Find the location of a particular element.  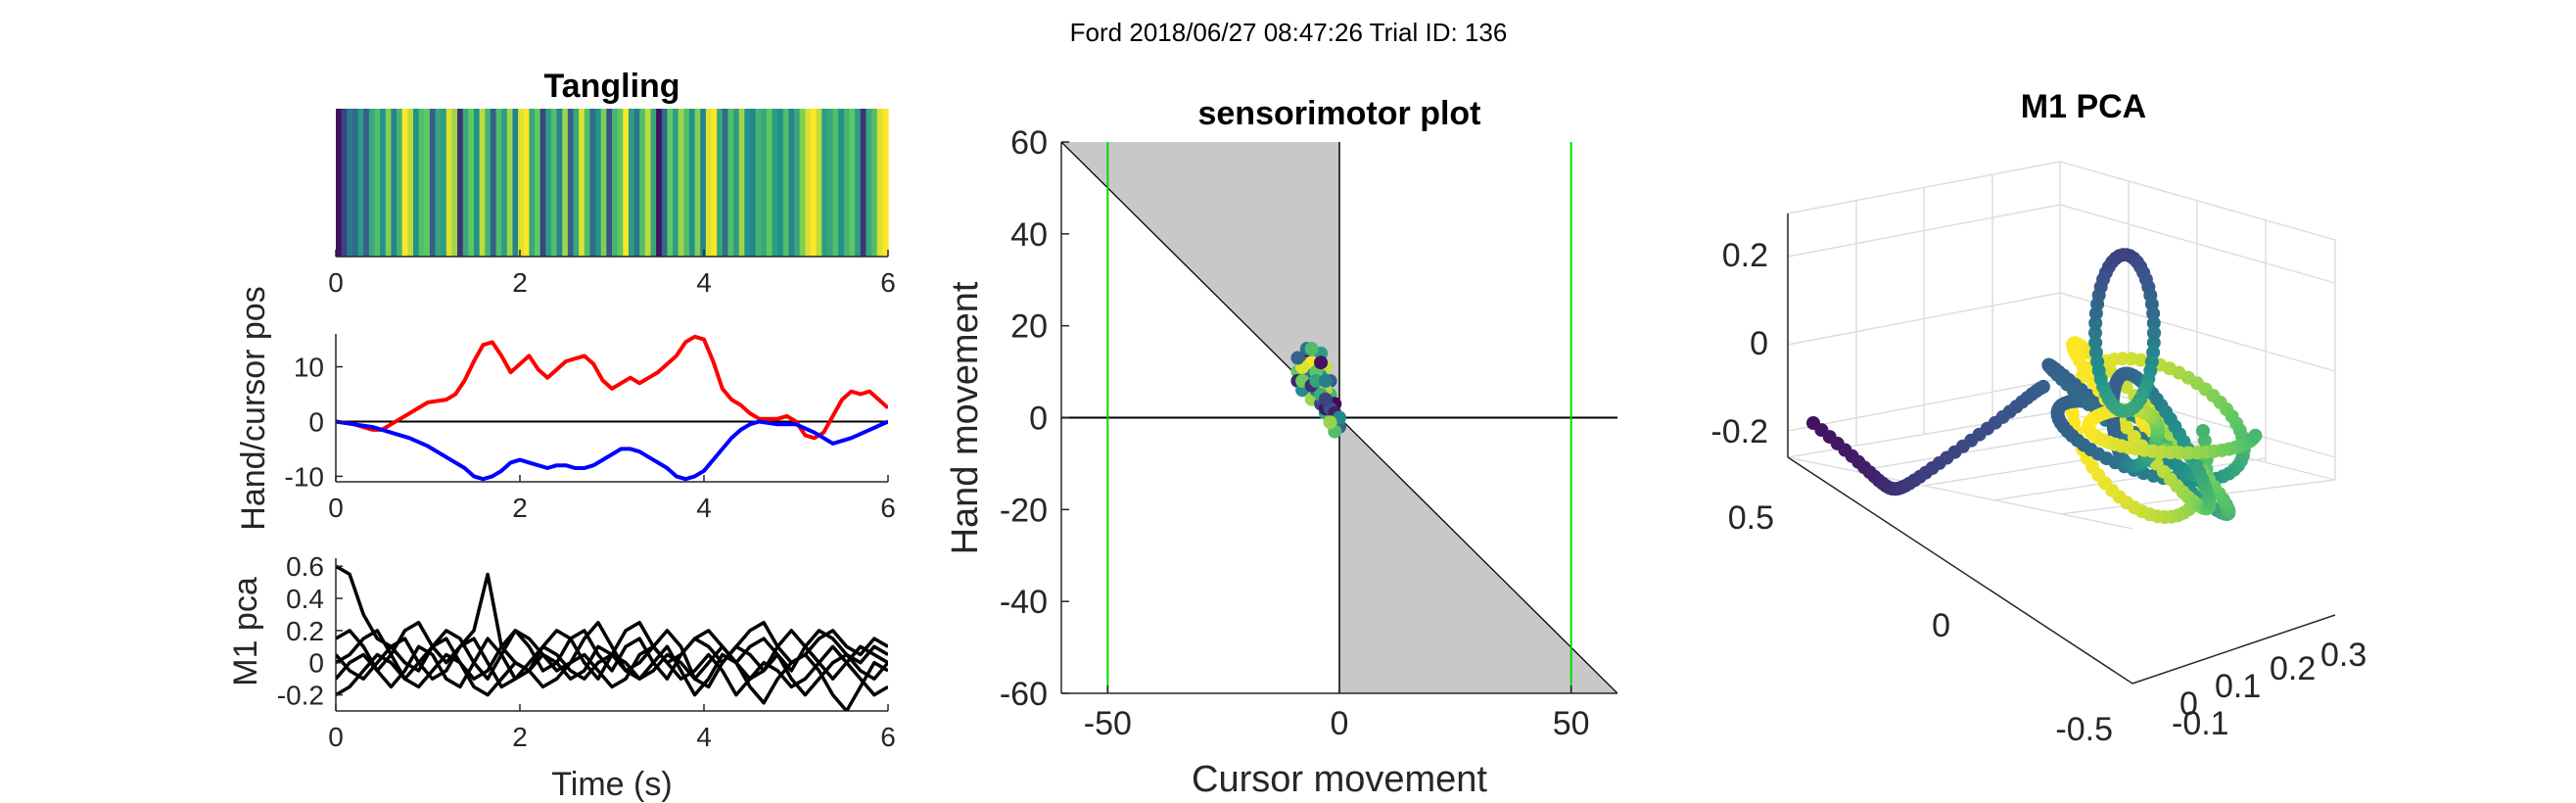

sensorimotor-y-tick-label: -60 is located at coordinates (1024, 694).